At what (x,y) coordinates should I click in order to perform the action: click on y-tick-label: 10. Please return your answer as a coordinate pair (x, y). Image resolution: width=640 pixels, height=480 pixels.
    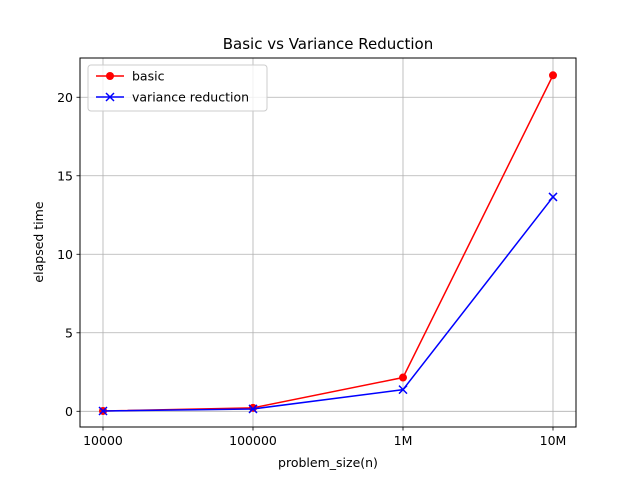
    Looking at the image, I should click on (65, 254).